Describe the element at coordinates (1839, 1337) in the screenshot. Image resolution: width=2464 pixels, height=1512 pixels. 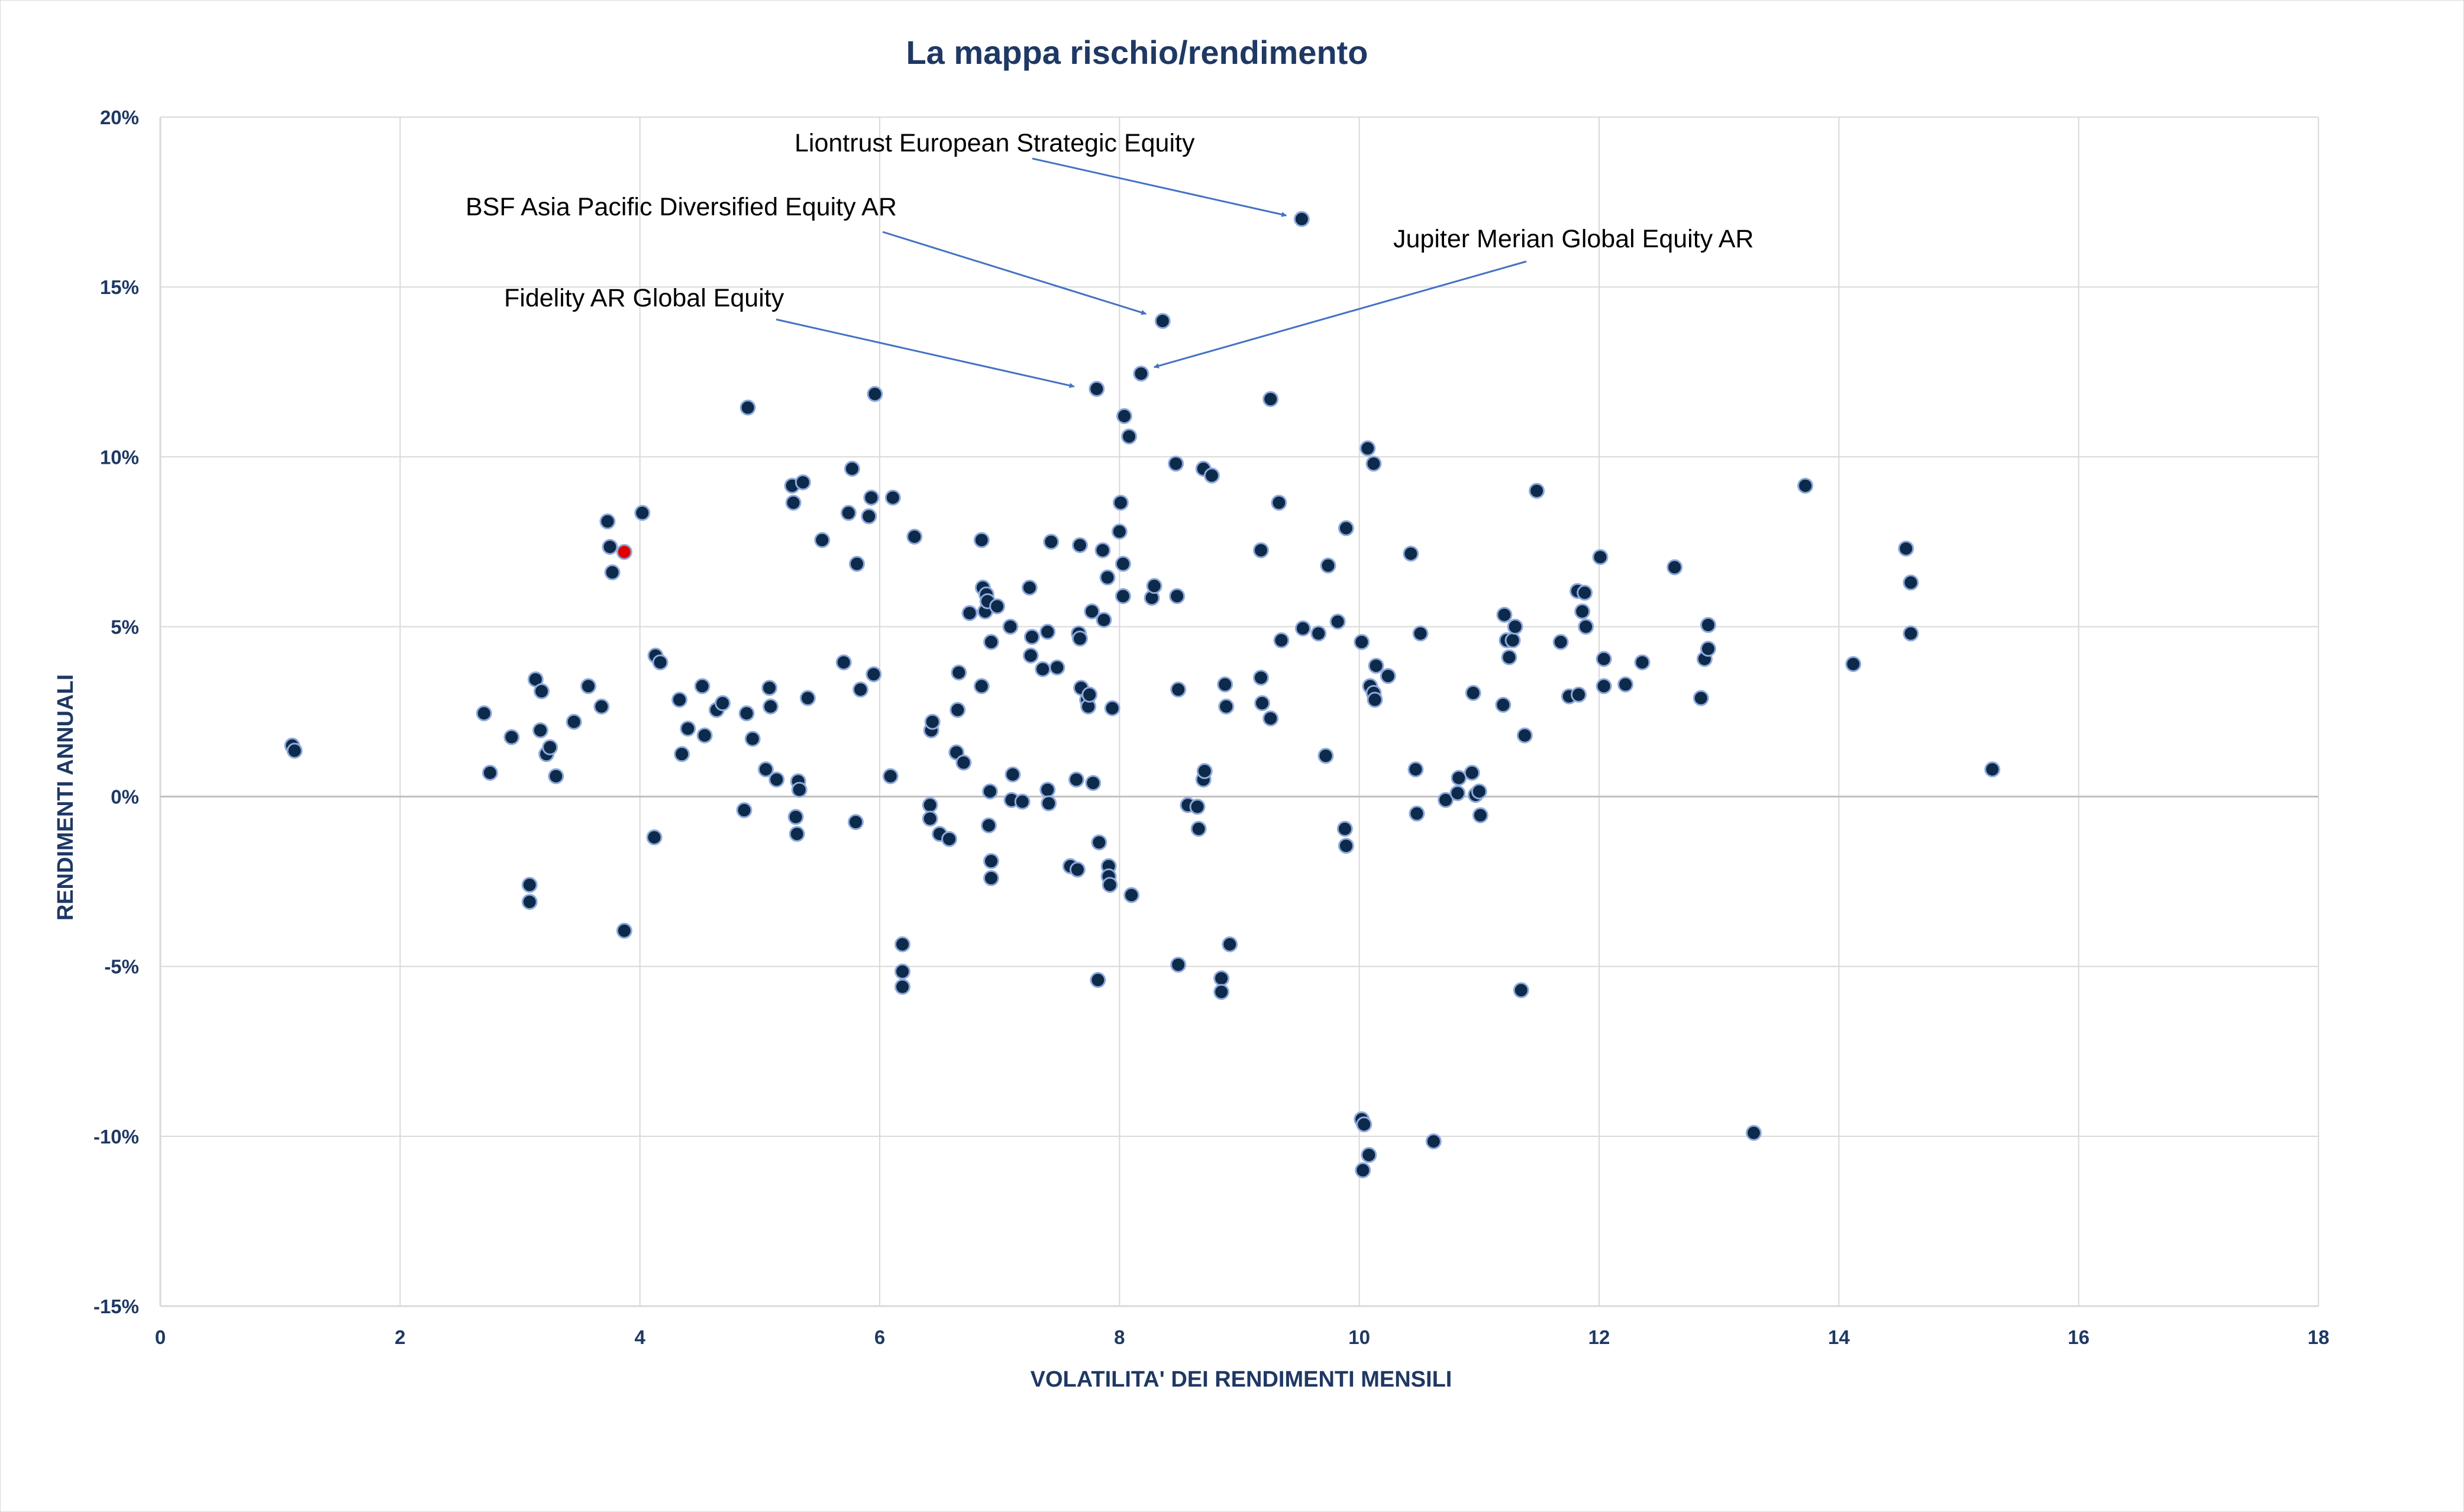
I see `x-tick-label: 14` at that location.